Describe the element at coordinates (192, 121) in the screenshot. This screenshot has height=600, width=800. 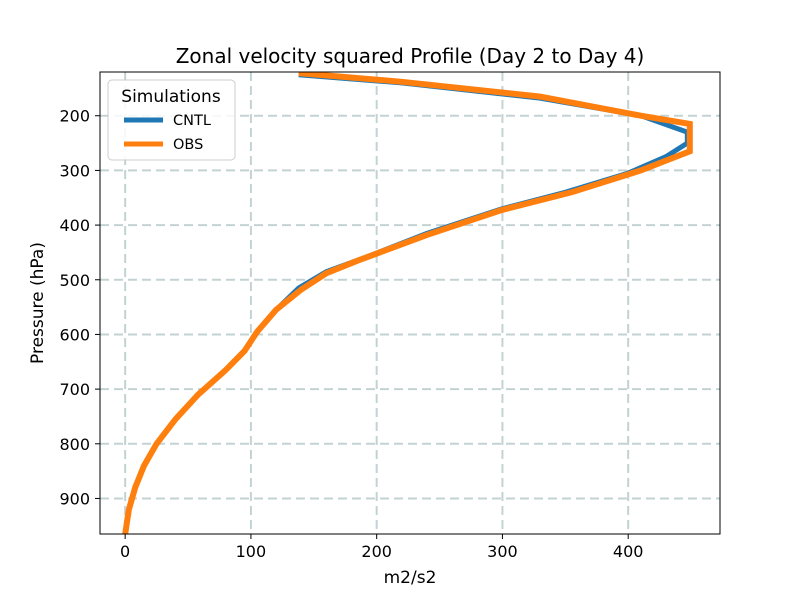
I see `legend-label-cntl: CNTL` at that location.